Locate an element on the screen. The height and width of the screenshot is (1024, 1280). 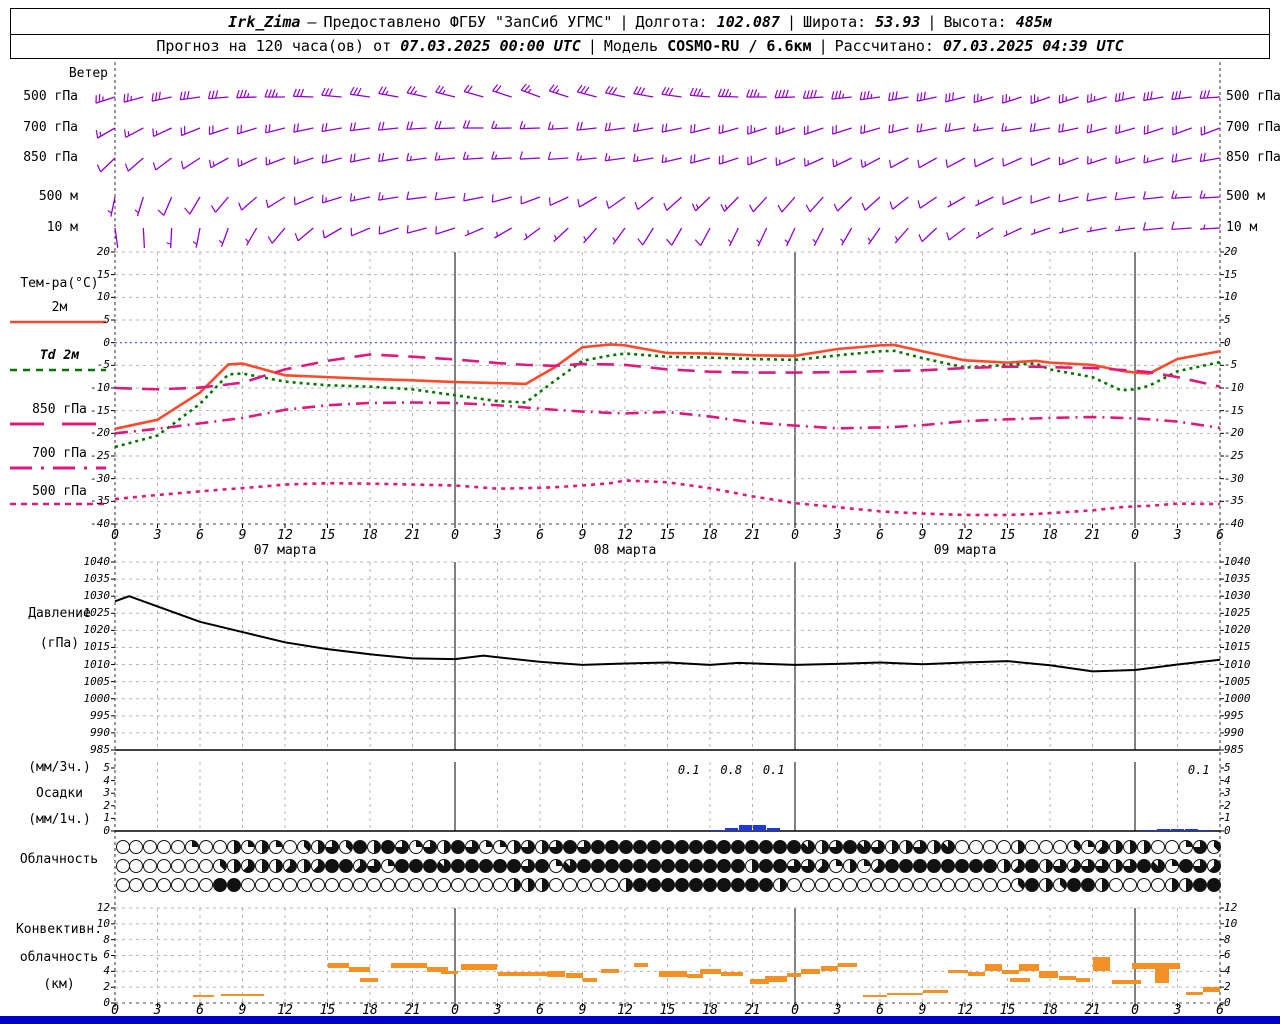
precip-ytick-left: 5 is located at coordinates (106, 767).